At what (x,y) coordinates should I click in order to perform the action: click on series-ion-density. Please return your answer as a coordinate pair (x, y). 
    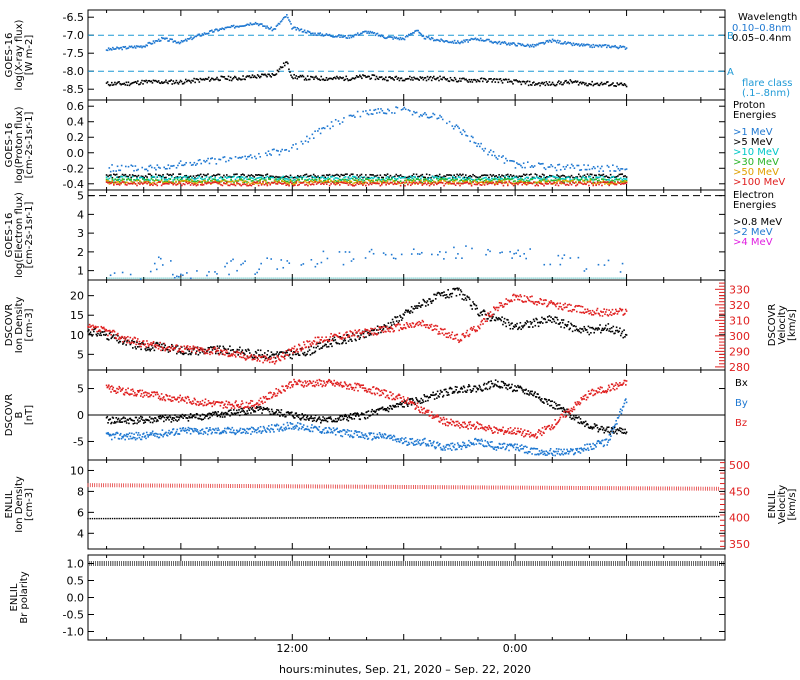
    Looking at the image, I should click on (357, 323).